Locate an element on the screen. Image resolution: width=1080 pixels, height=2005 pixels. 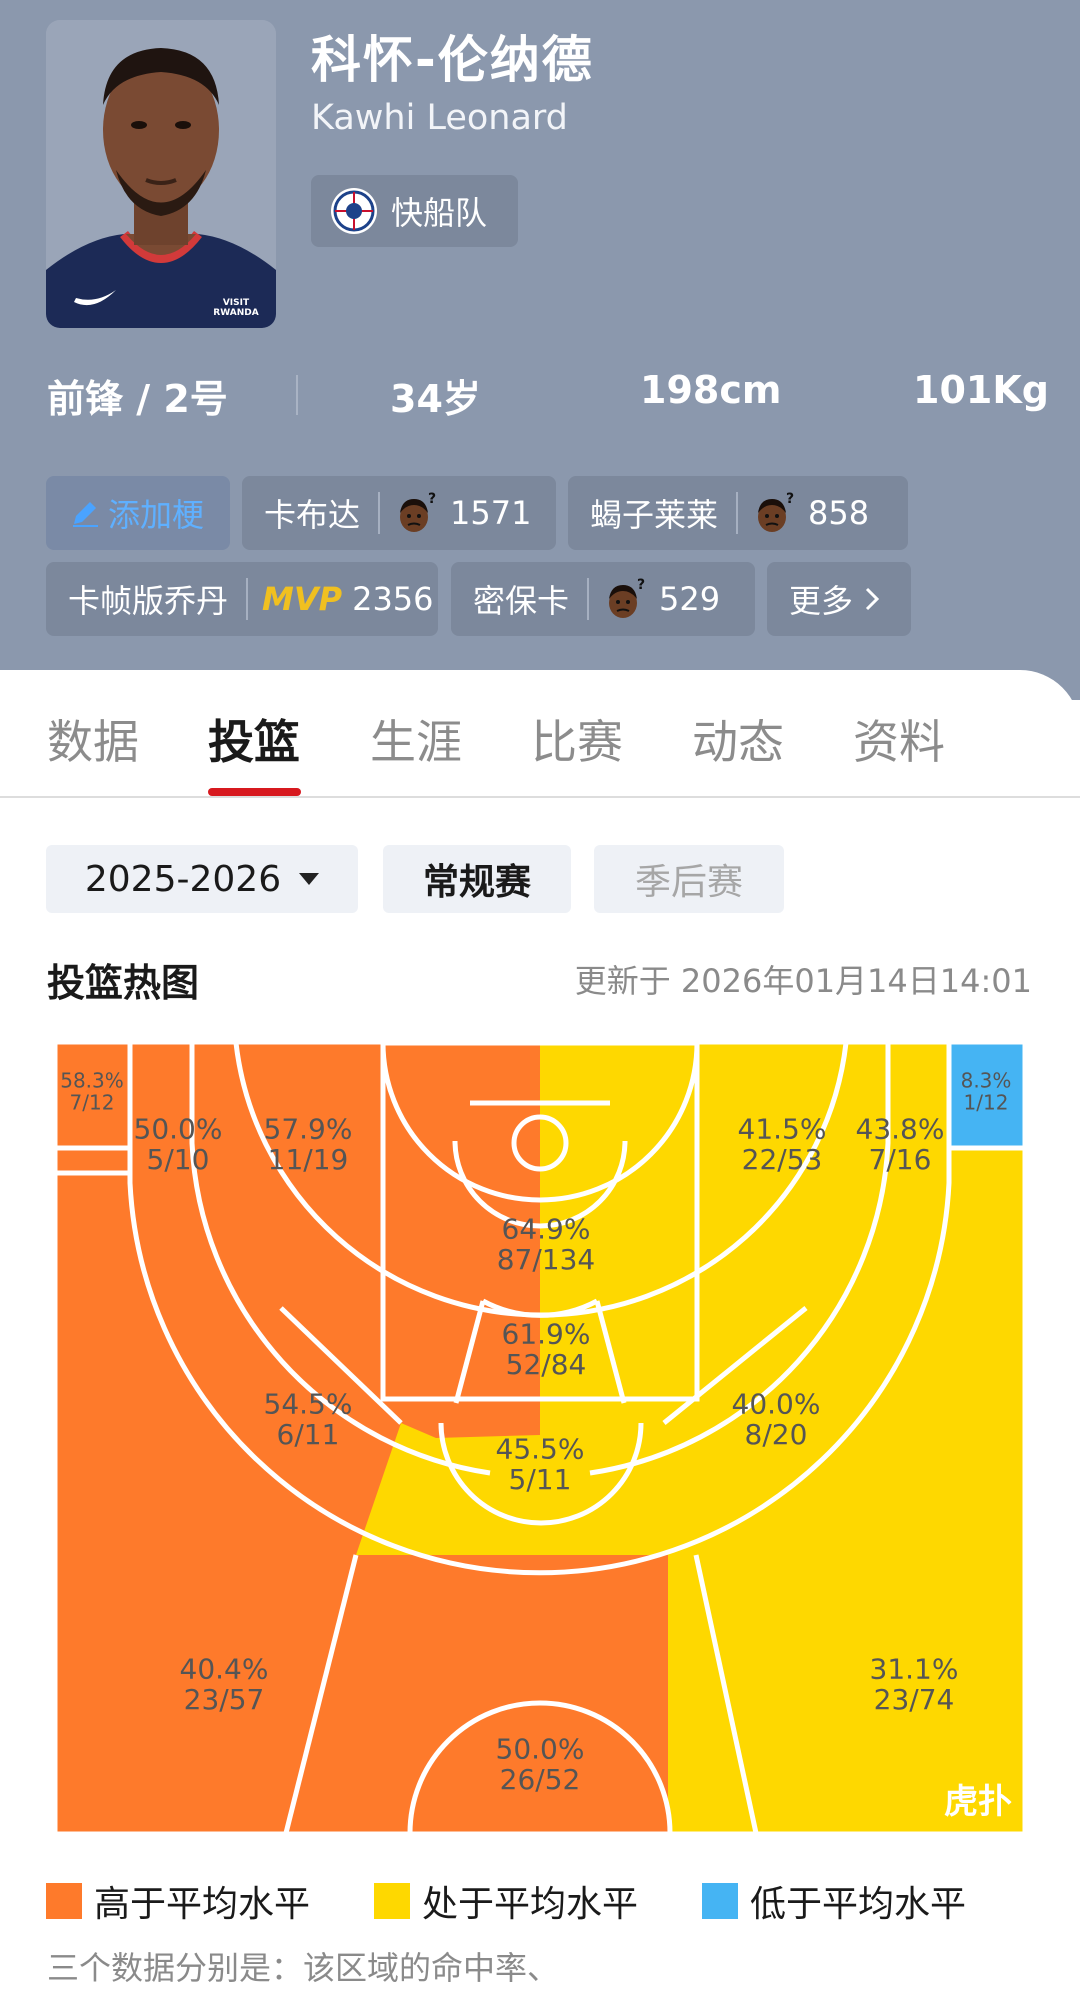
meme-chip-2: 蝎子莱莱 ? 858 is located at coordinates (738, 513).